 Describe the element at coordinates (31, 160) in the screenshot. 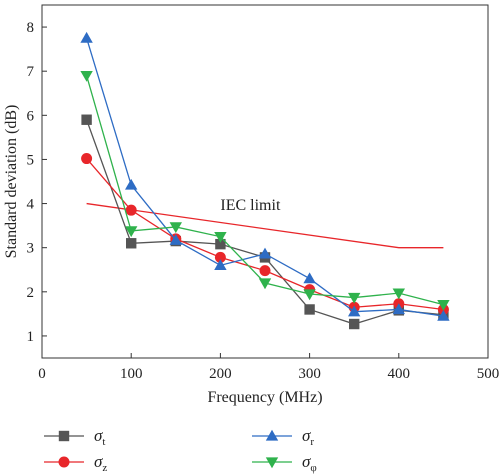

I see `y-tick-label: 5` at that location.